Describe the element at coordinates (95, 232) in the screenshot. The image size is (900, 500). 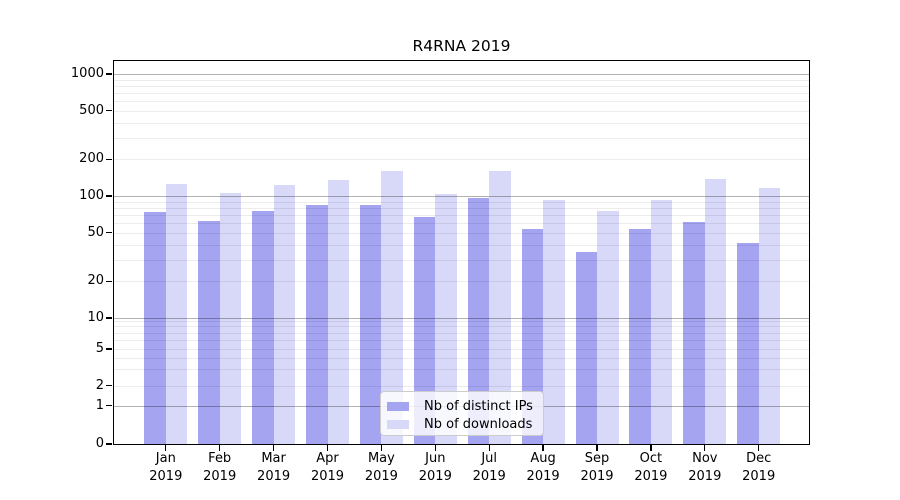
I see `y-tick-label: 50` at that location.